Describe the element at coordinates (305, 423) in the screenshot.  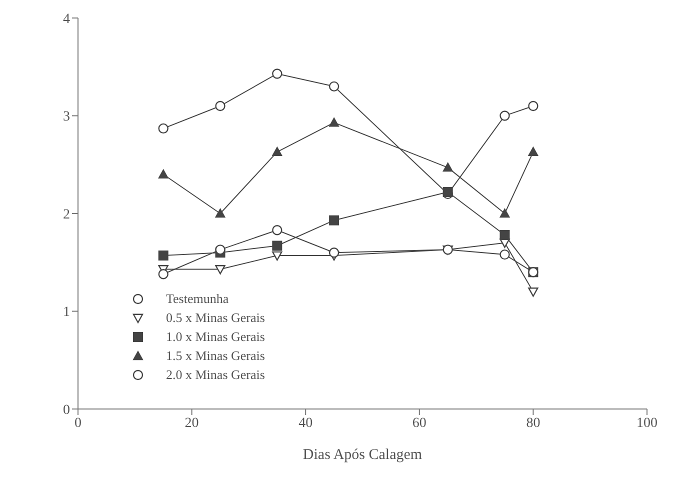
I see `x-tick-label: 40` at that location.